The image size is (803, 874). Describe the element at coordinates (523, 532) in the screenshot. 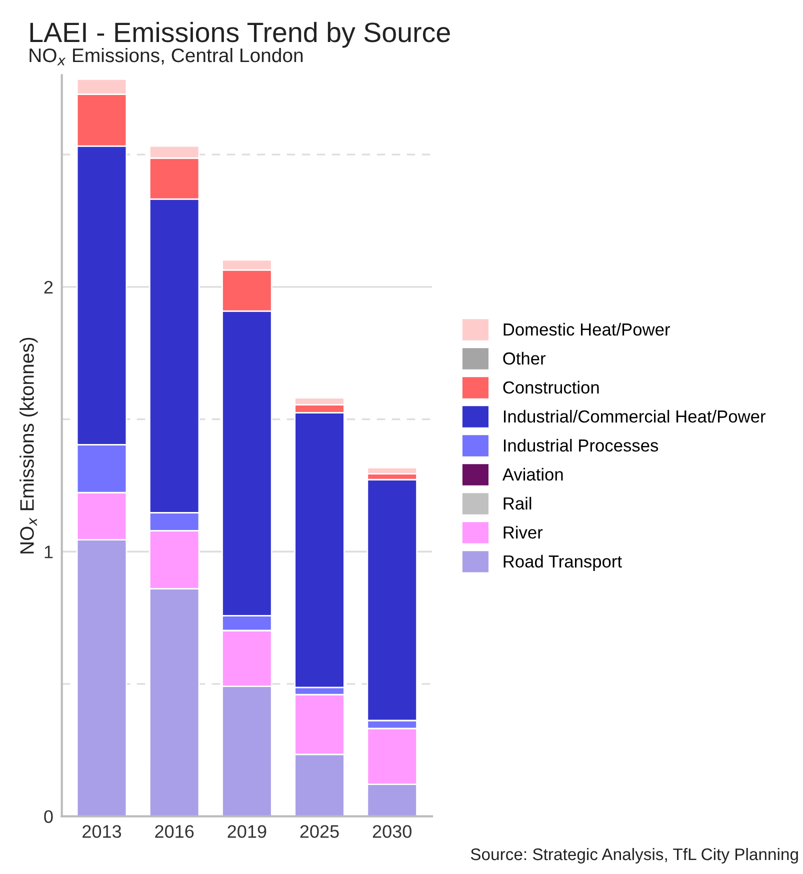

I see `legend-label: River` at that location.